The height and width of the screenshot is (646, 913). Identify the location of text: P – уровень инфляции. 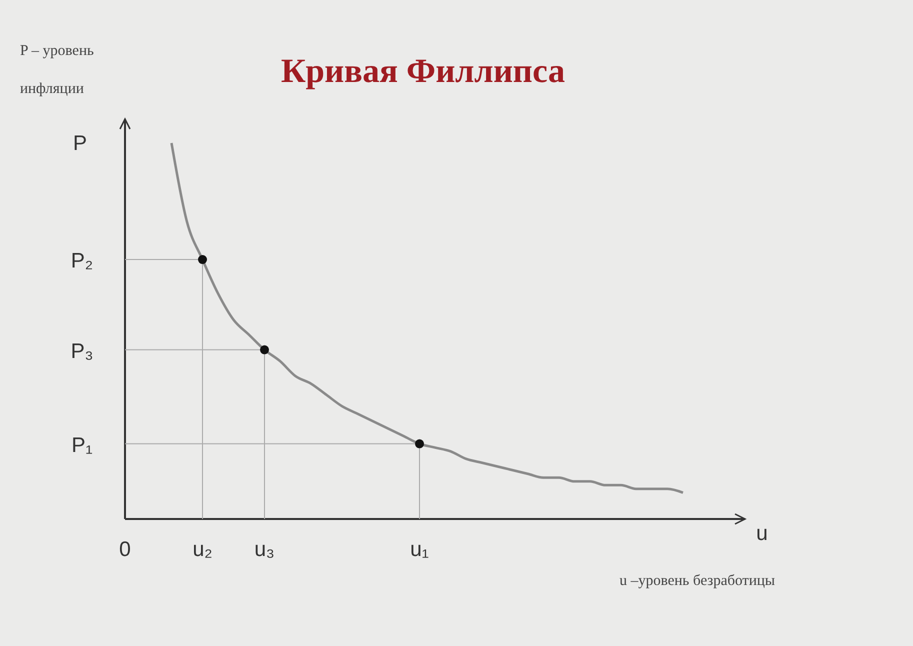
(57, 70).